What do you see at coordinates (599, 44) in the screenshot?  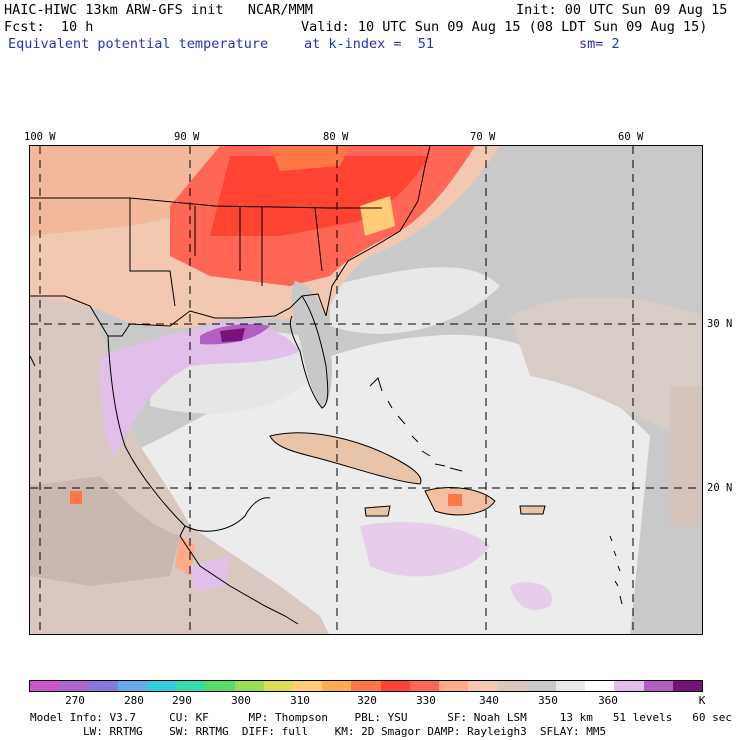 I see `smoothing-label: sm= 2` at bounding box center [599, 44].